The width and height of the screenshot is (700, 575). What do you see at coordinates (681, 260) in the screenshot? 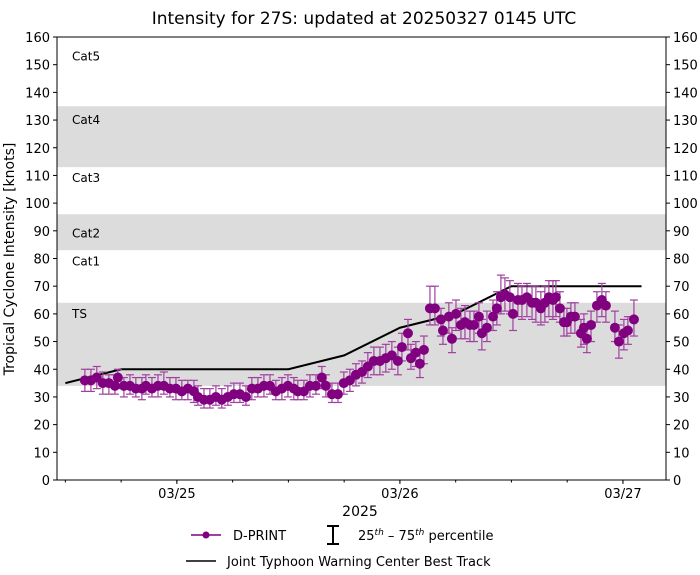
I see `y-tick-label-right: 80` at bounding box center [681, 260].